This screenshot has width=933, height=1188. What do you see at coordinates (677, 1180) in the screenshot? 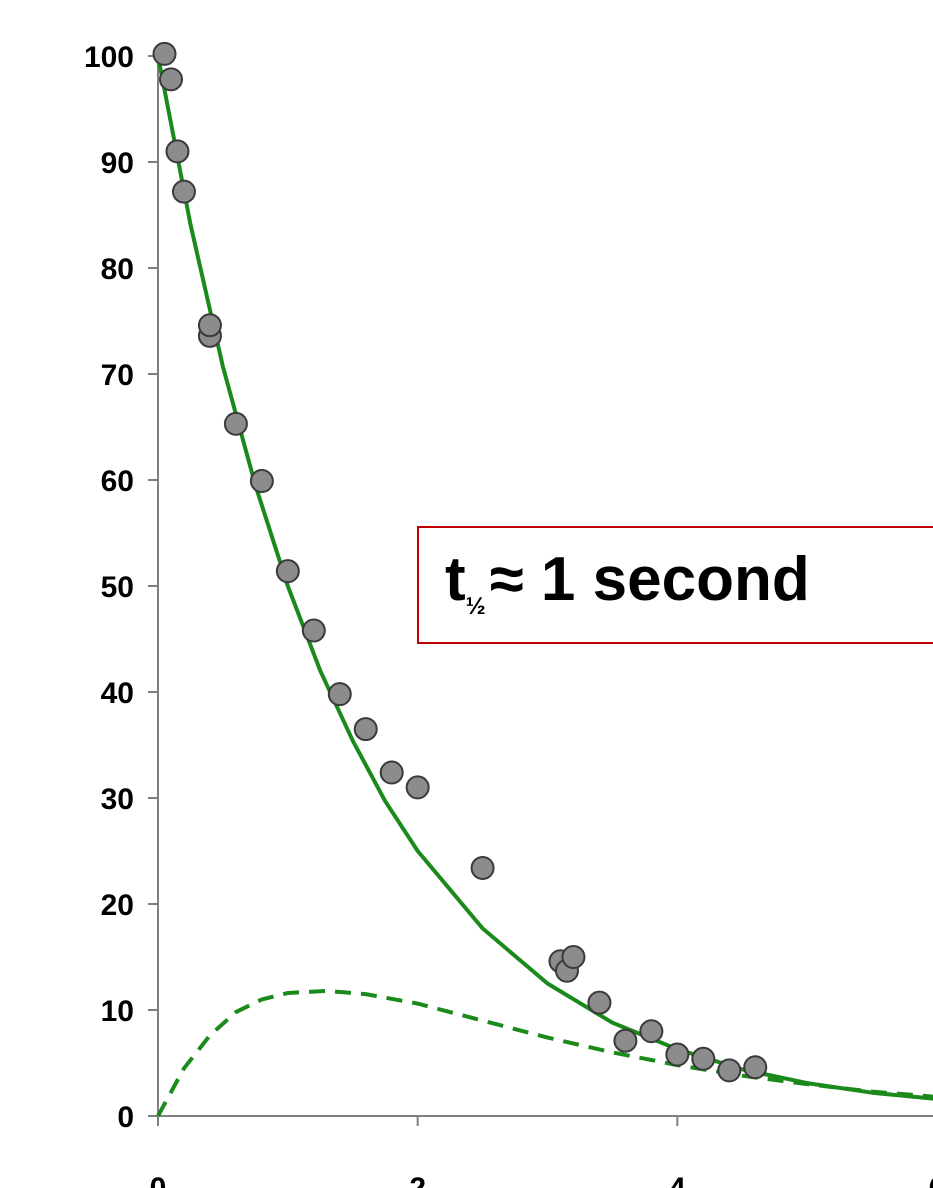
I see `x-tick-label: 4` at bounding box center [677, 1180].